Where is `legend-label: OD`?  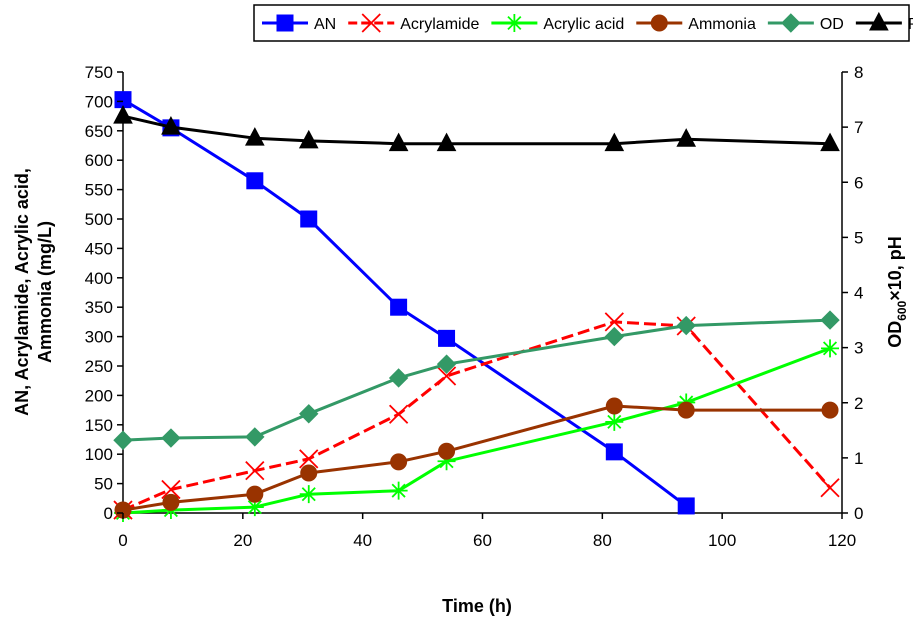
legend-label: OD is located at coordinates (832, 24).